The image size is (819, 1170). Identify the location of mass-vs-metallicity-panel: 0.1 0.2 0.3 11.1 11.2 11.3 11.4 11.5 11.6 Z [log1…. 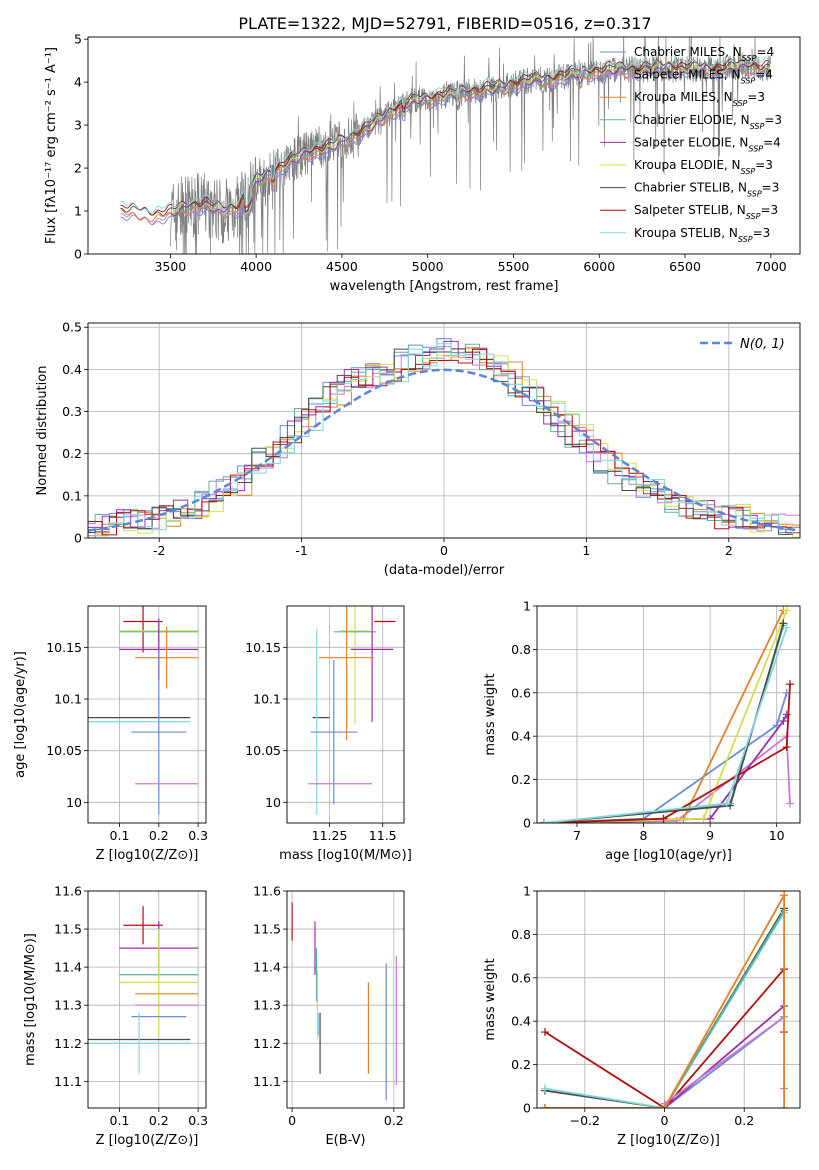
(115, 1016).